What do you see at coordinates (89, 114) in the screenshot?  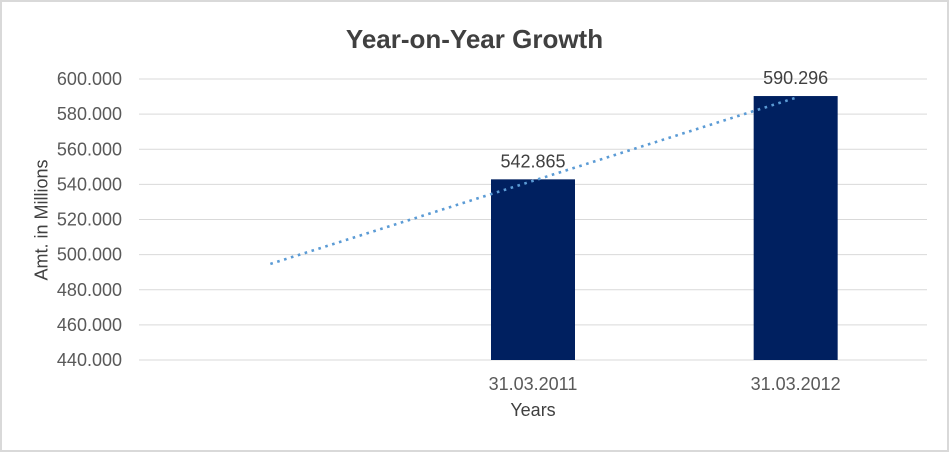 I see `y-tick-label: 580.000` at bounding box center [89, 114].